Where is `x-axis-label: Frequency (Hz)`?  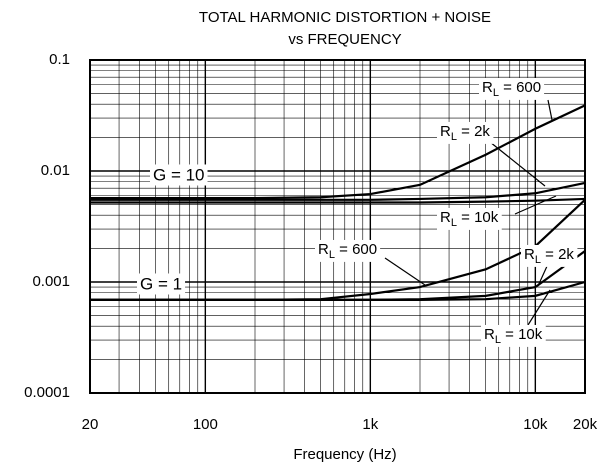
x-axis-label: Frequency (Hz) is located at coordinates (344, 454).